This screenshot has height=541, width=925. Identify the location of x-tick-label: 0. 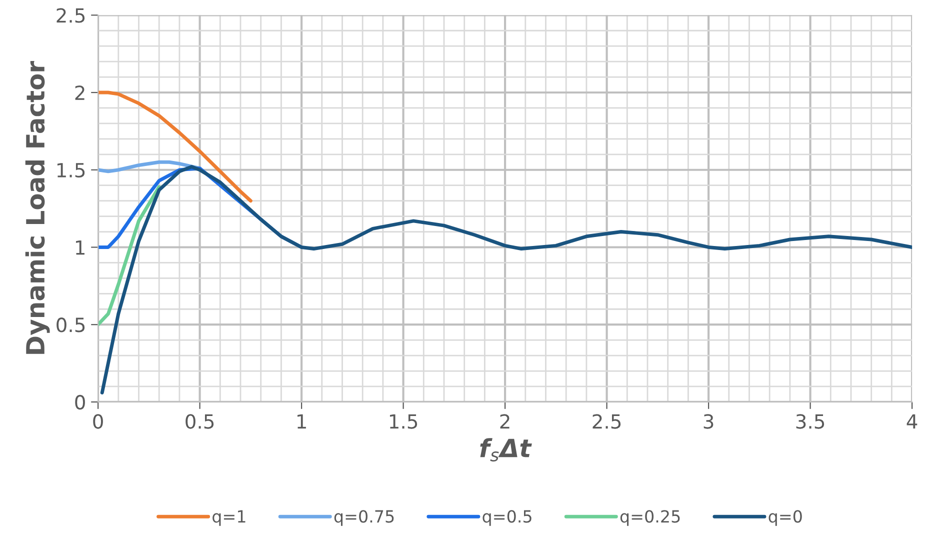
(98, 421).